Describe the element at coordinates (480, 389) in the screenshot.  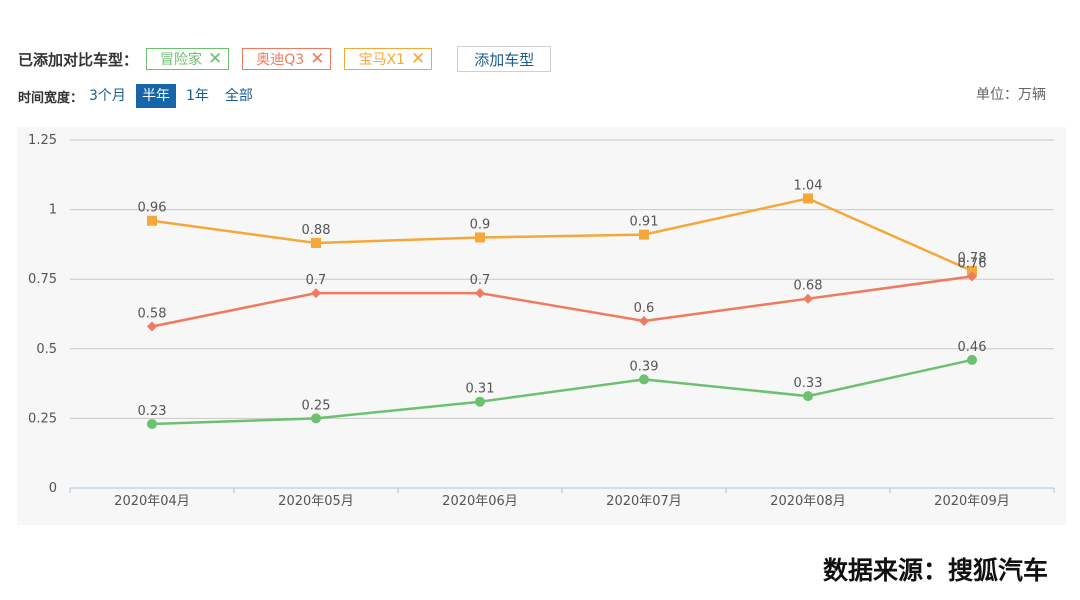
I see `data-label: 0.31` at that location.